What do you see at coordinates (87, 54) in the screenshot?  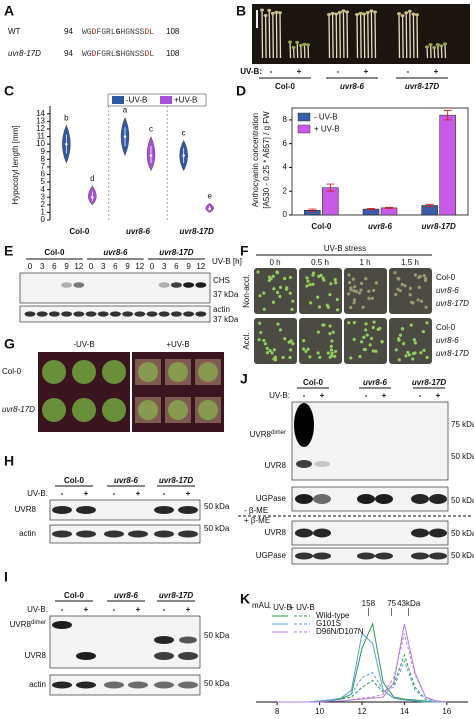 I see `residue: WG` at bounding box center [87, 54].